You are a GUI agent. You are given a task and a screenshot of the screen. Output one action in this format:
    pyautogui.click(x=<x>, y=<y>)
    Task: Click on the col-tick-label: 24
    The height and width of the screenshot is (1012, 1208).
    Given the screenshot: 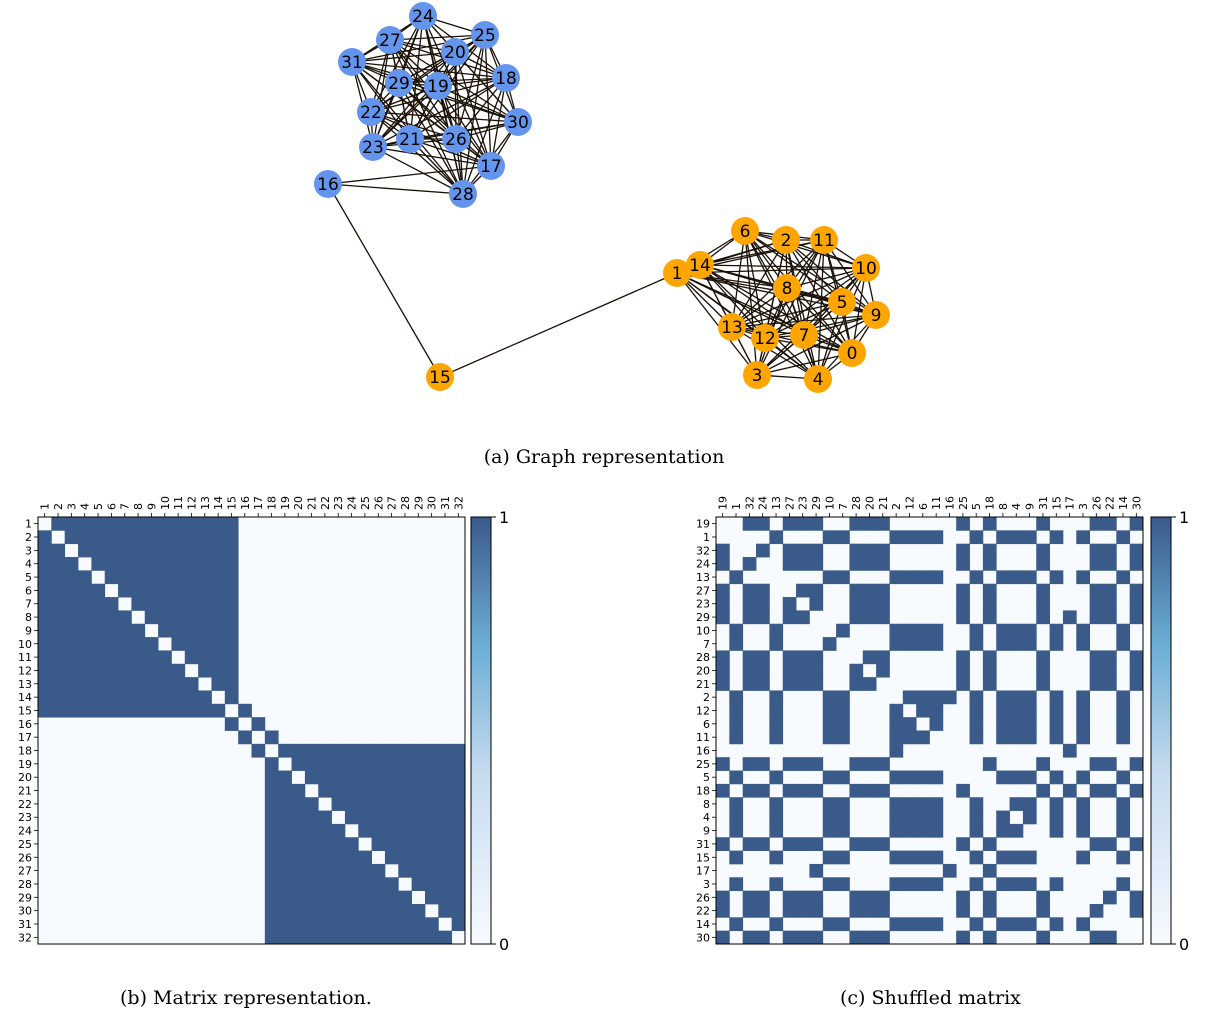 What is the action you would take?
    pyautogui.click(x=352, y=503)
    